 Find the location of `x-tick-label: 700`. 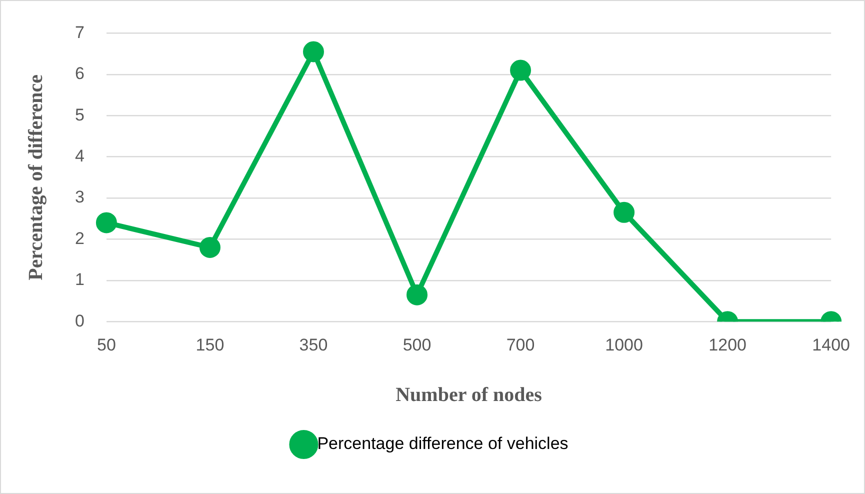

x-tick-label: 700 is located at coordinates (520, 344).